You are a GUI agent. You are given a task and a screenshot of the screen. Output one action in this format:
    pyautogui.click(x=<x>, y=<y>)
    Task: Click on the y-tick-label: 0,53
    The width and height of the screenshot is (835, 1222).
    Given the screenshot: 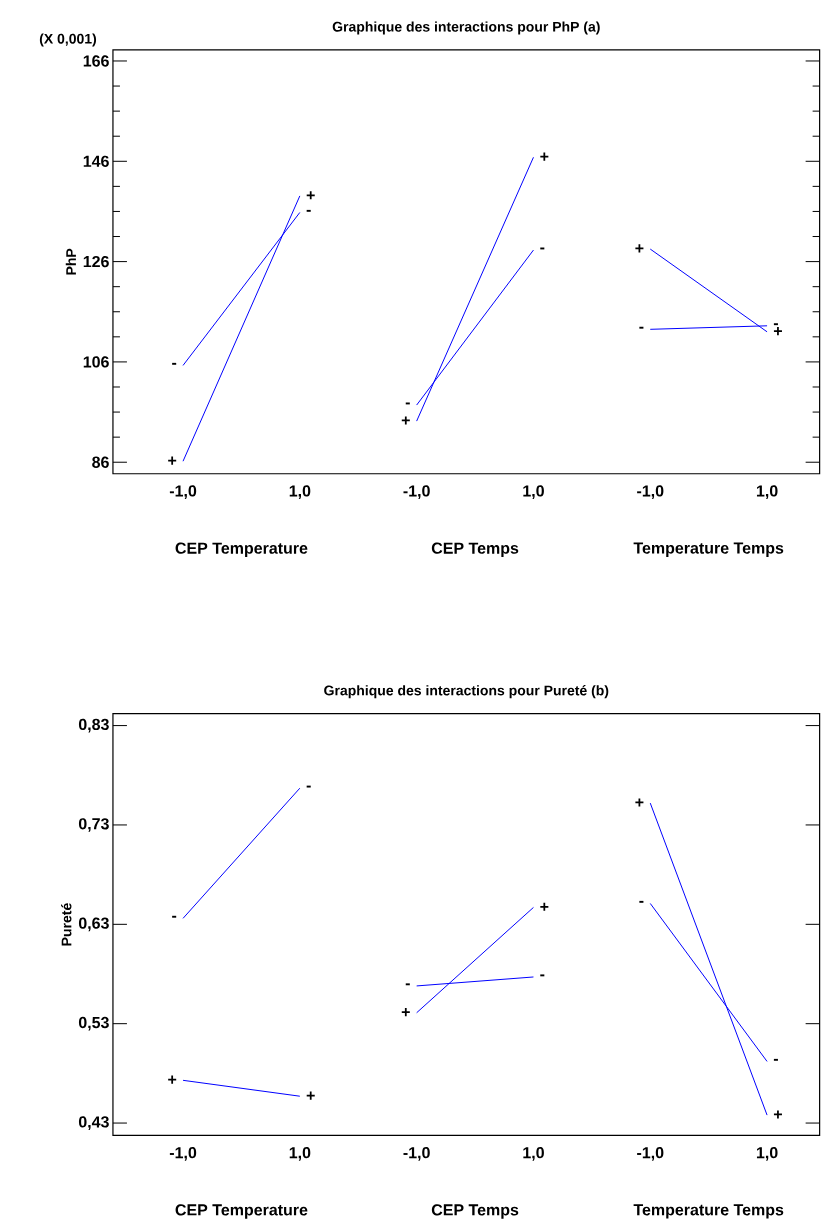 What is the action you would take?
    pyautogui.click(x=94, y=1023)
    